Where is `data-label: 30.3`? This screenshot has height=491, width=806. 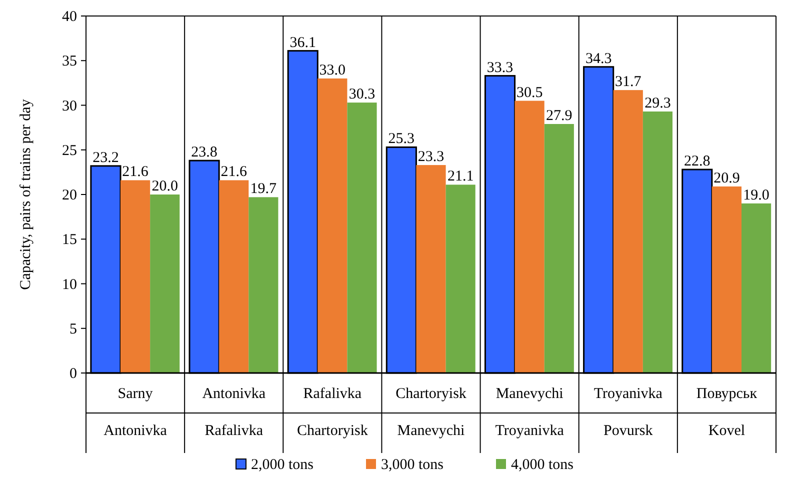 data-label: 30.3 is located at coordinates (362, 94).